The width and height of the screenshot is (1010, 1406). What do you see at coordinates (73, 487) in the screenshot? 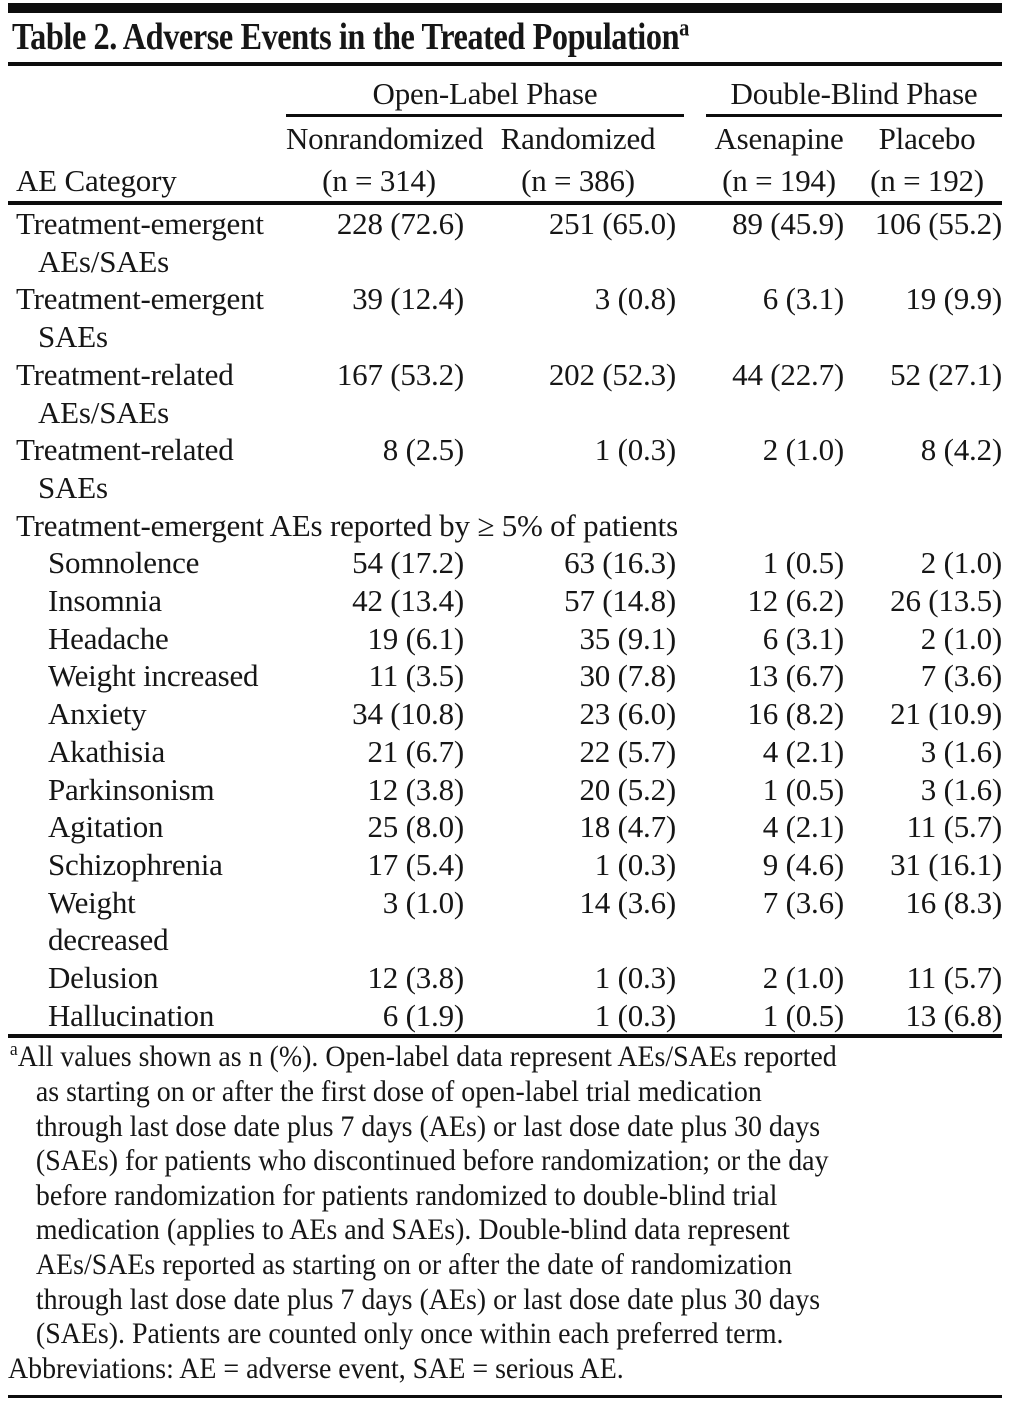
I see `row-label-continued: SAEs` at bounding box center [73, 487].